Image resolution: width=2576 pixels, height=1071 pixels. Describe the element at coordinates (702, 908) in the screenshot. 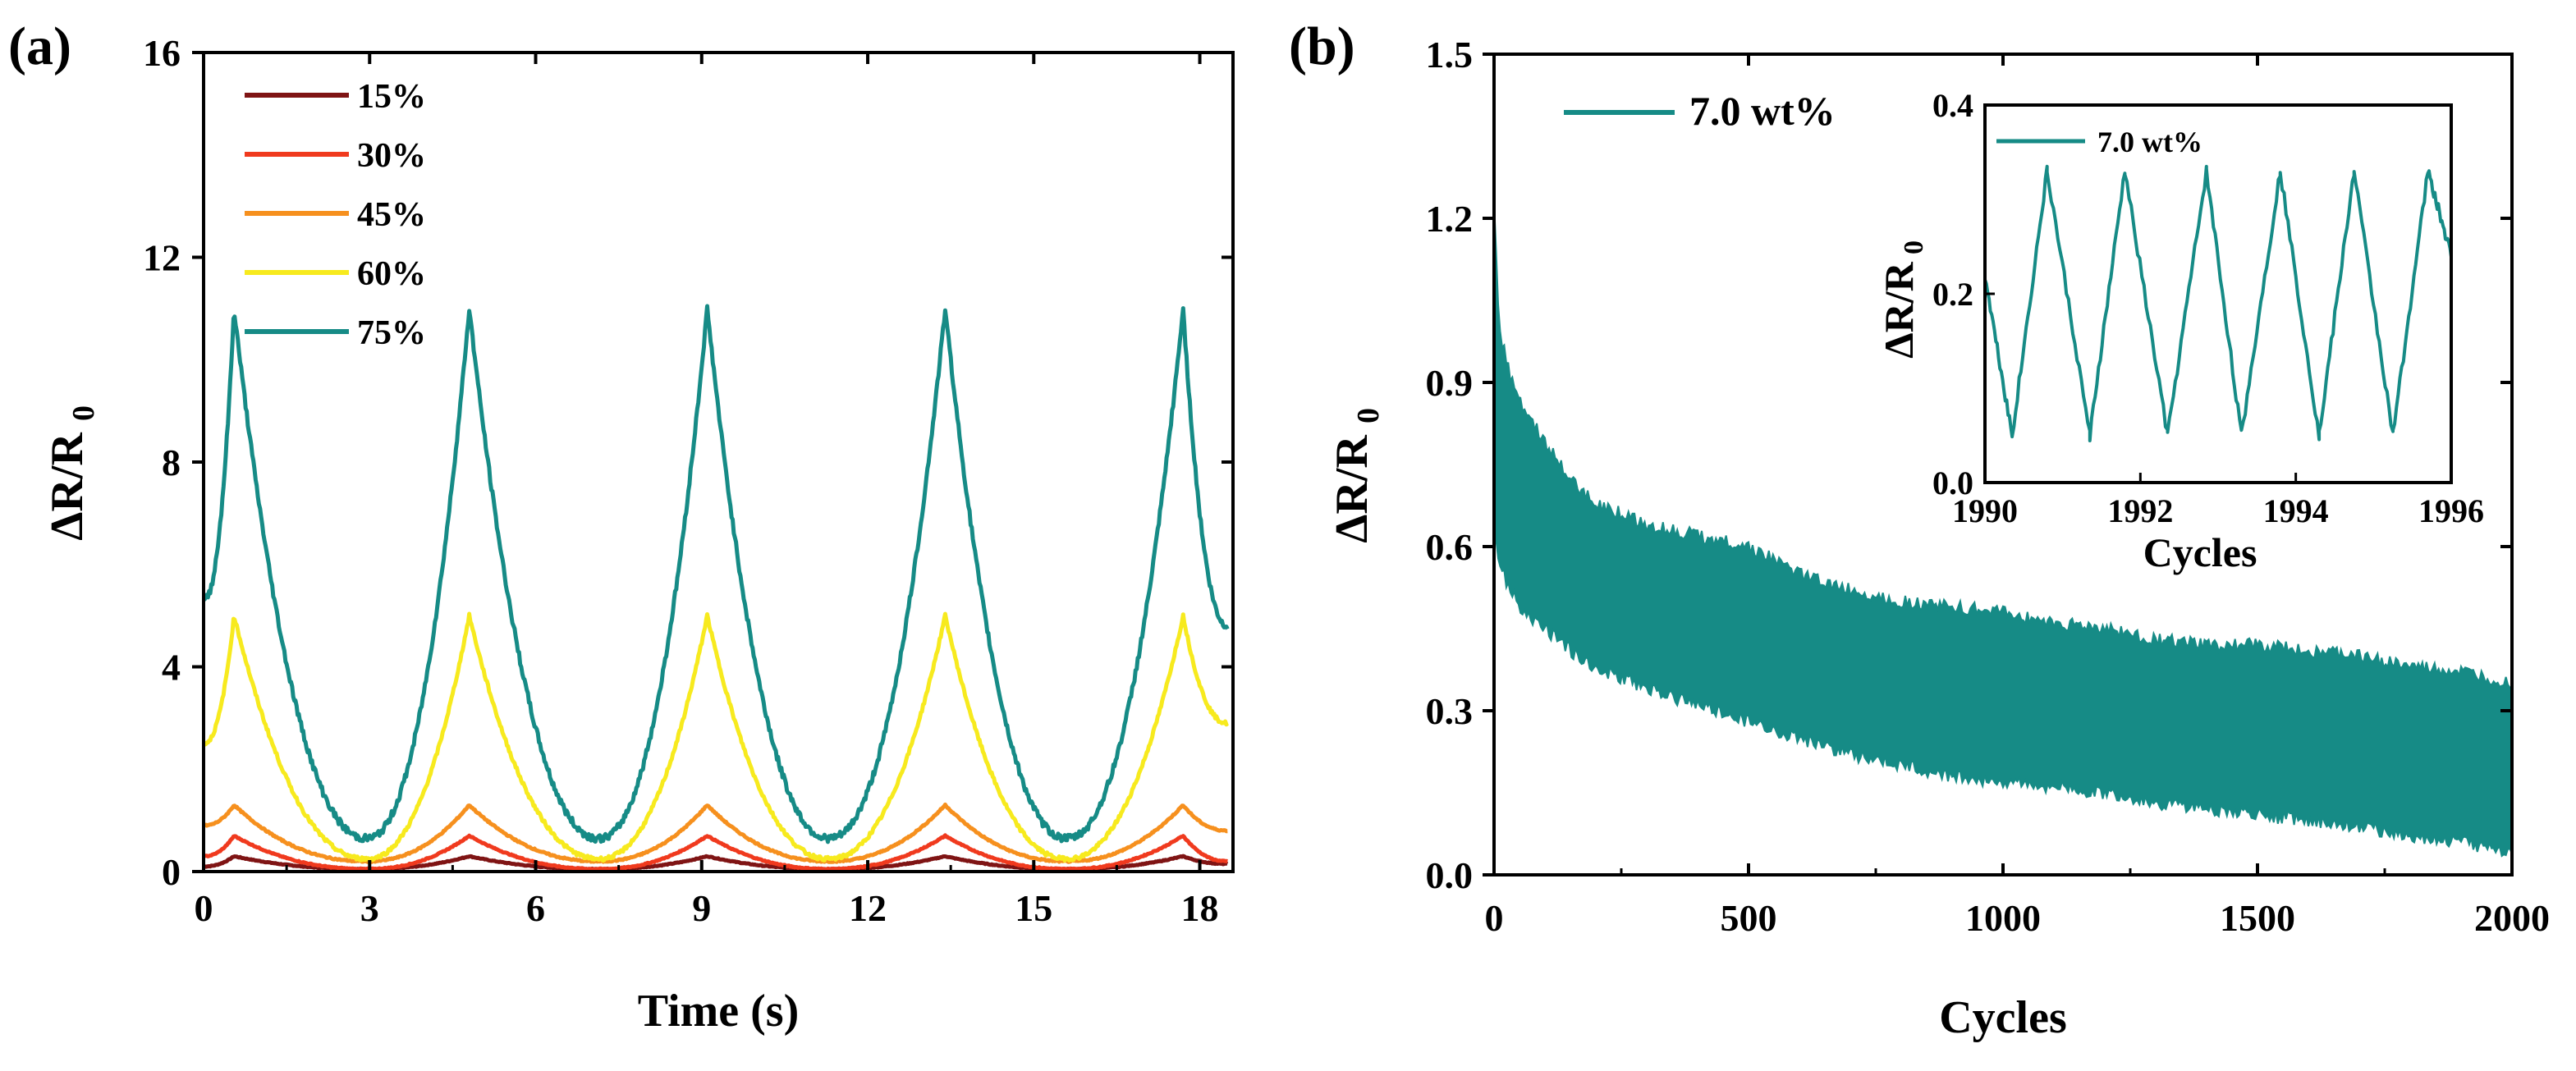

I see `panel-a-xtick-label: 9` at that location.